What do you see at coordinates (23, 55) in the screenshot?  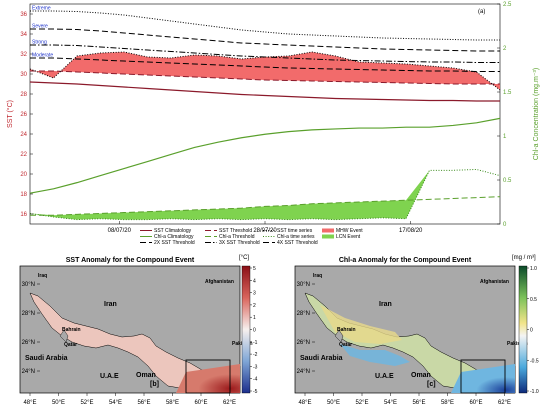 I see `y-tick-left-label: 32` at bounding box center [23, 55].